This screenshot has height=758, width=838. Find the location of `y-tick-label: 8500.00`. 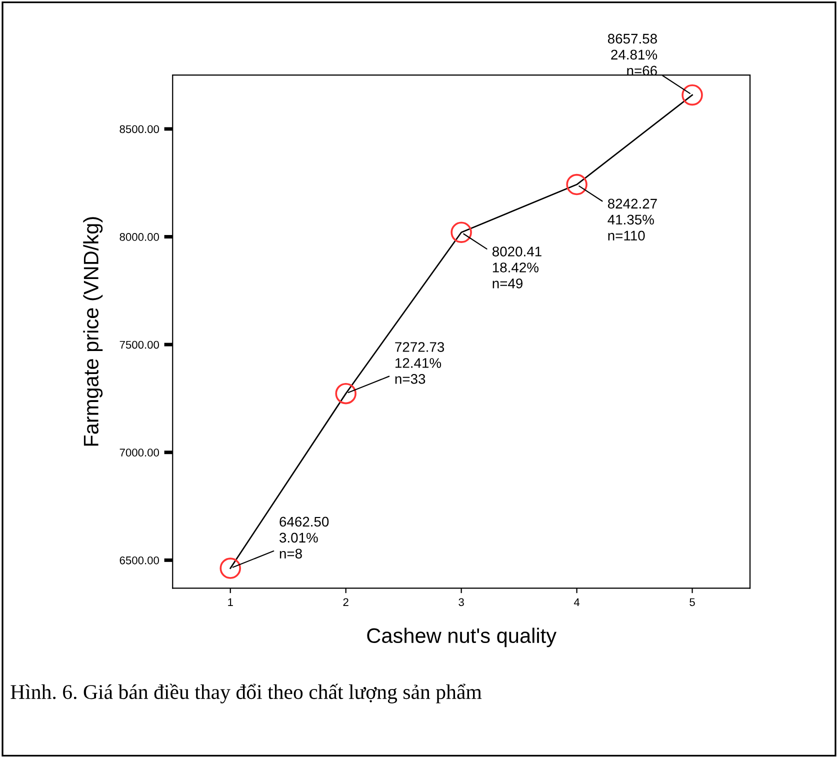

y-tick-label: 8500.00 is located at coordinates (140, 129).